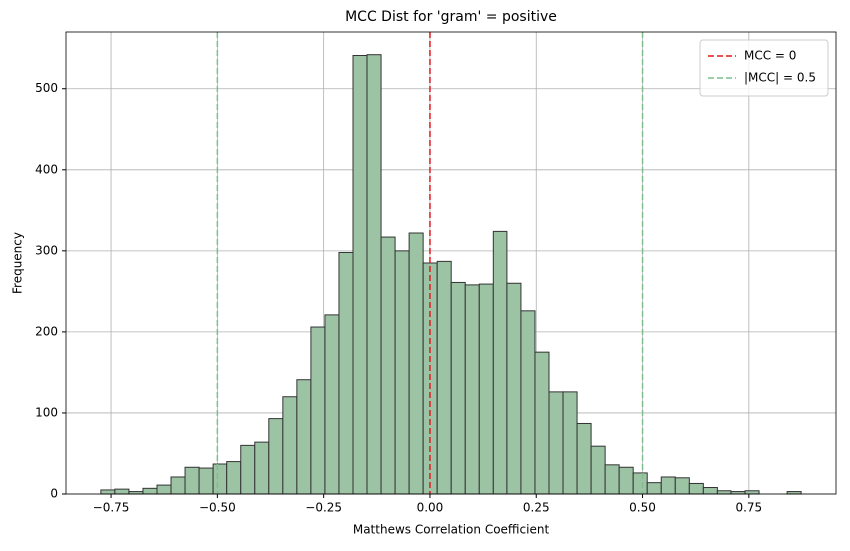 The height and width of the screenshot is (551, 850). Describe the element at coordinates (451, 530) in the screenshot. I see `x-axis-label: Matthews Correlation Coefficient` at that location.